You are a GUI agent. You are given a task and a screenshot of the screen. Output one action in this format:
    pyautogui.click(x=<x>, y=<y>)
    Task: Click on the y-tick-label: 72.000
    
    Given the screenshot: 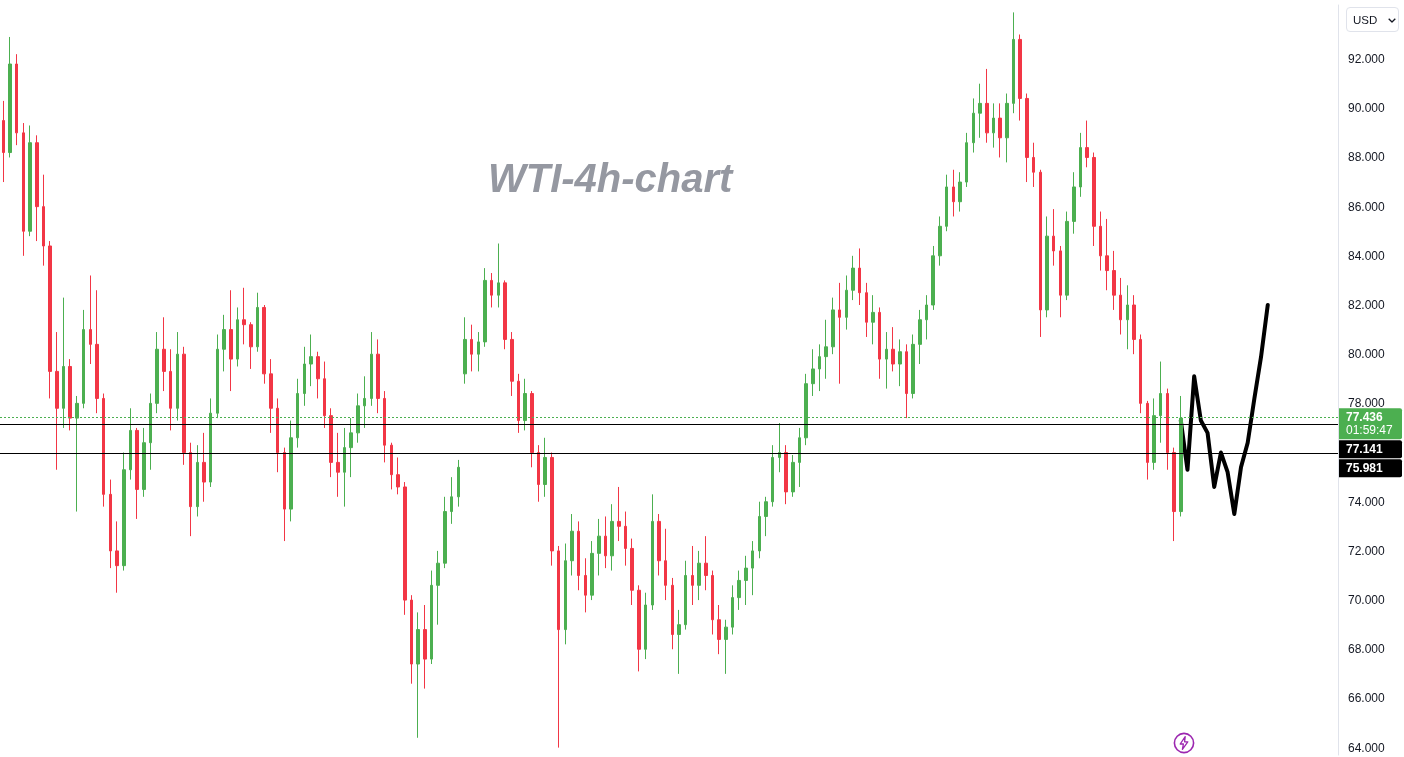 What is the action you would take?
    pyautogui.click(x=1367, y=550)
    